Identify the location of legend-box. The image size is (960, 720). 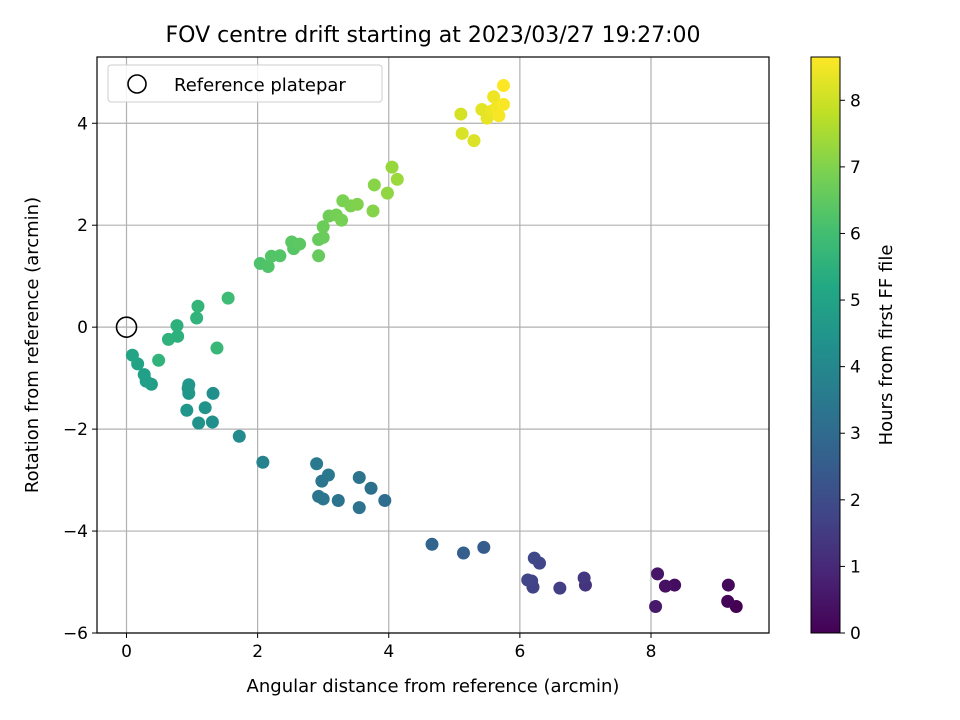
(245, 83).